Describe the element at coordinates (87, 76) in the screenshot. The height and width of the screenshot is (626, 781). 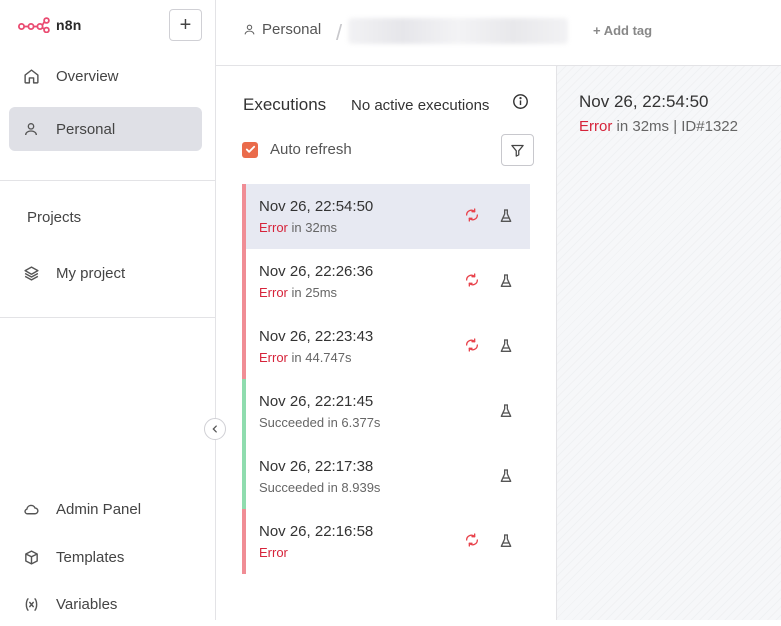
I see `sidebar-item-label: Overview` at that location.